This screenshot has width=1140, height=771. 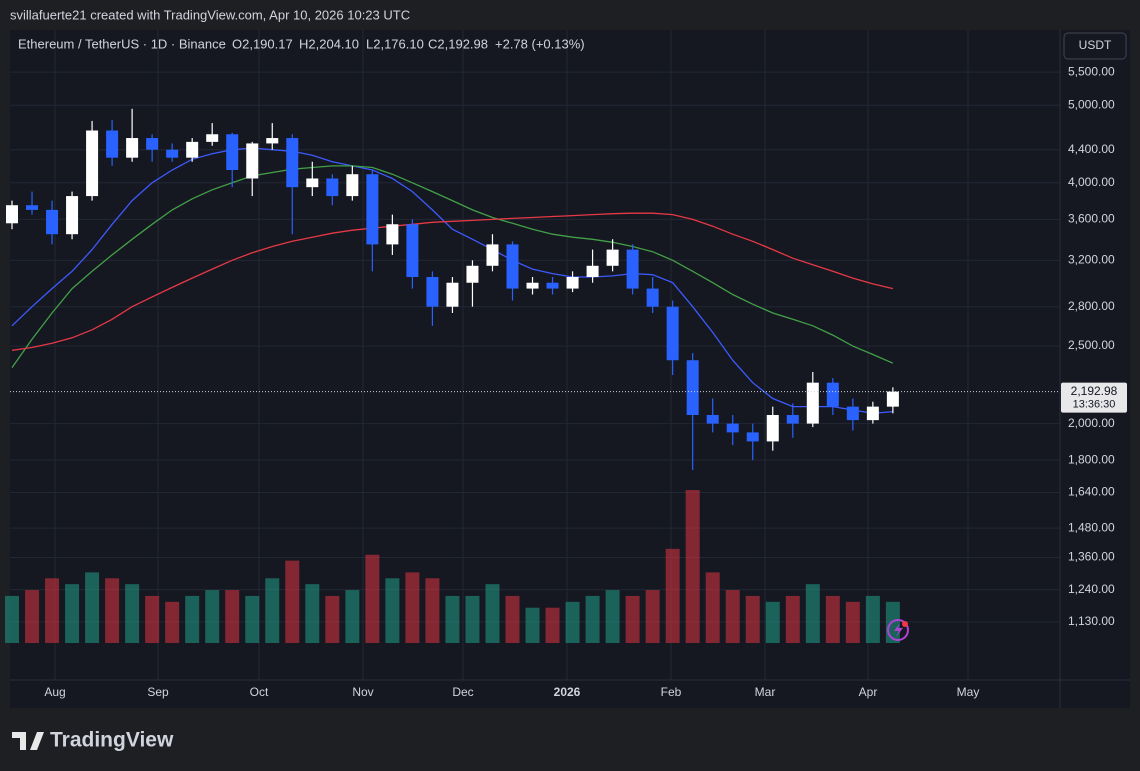 I want to click on y-tick-label: 2,500.00, so click(x=1091, y=345).